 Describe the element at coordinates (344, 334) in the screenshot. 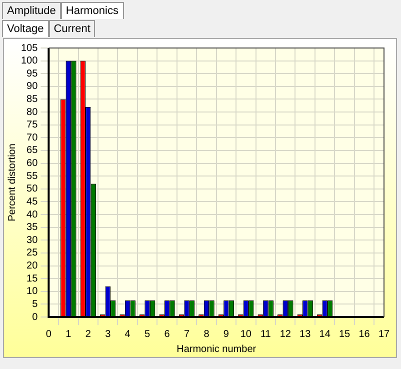

I see `x-tick-label: 15` at that location.